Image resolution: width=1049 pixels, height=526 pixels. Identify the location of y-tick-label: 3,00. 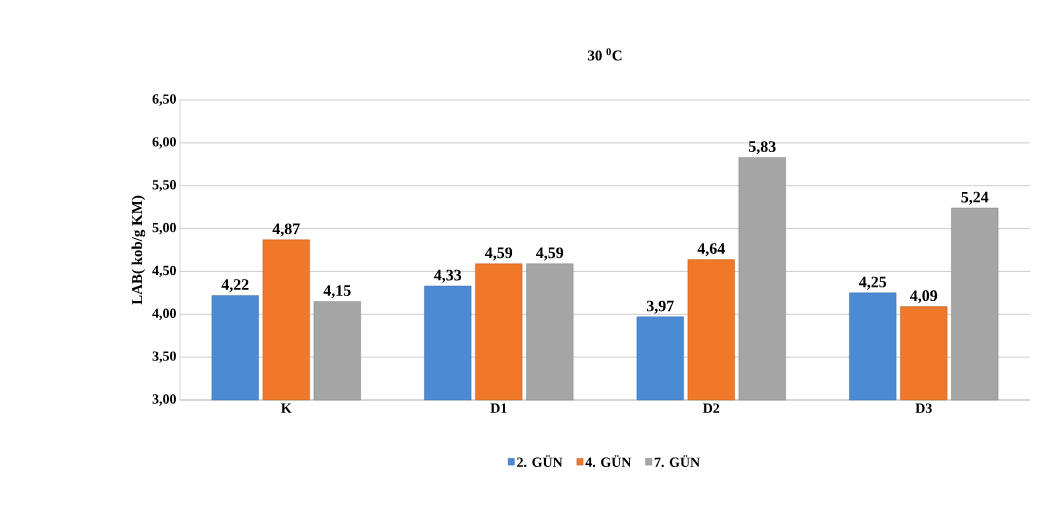
(164, 400).